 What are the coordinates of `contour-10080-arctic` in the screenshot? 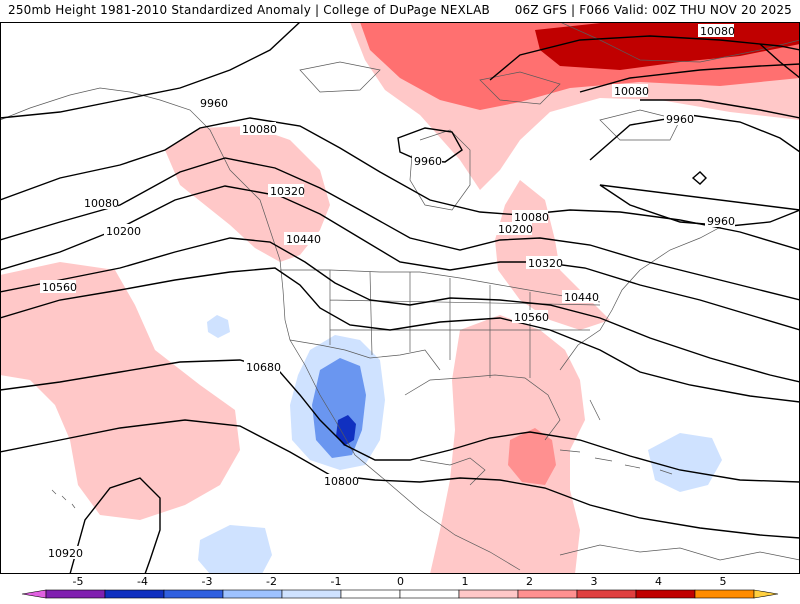 It's located at (644, 58).